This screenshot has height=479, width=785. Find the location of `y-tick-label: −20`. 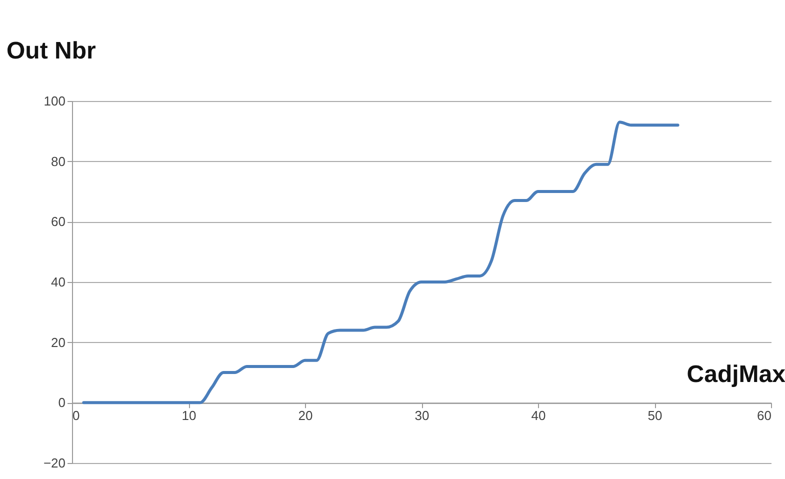

y-tick-label: −20 is located at coordinates (54, 463).